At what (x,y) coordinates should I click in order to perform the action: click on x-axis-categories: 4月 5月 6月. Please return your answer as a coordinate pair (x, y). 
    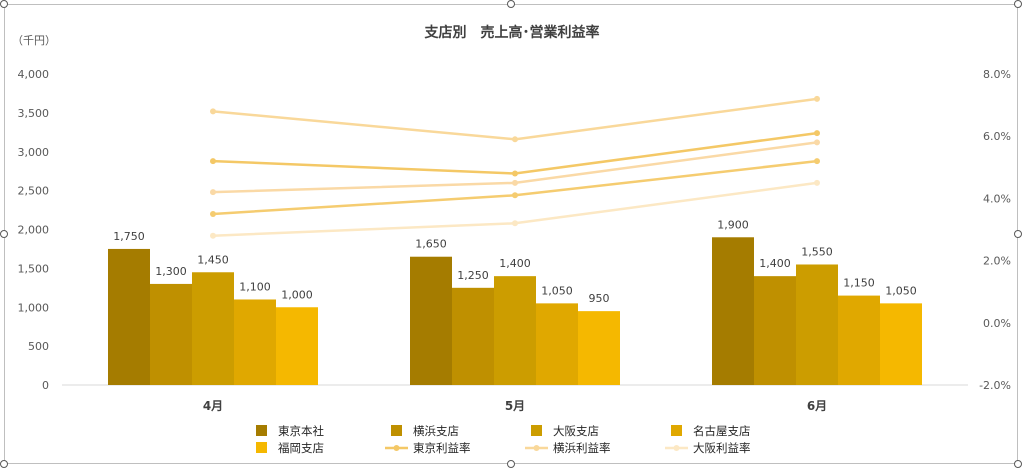
    Looking at the image, I should click on (515, 406).